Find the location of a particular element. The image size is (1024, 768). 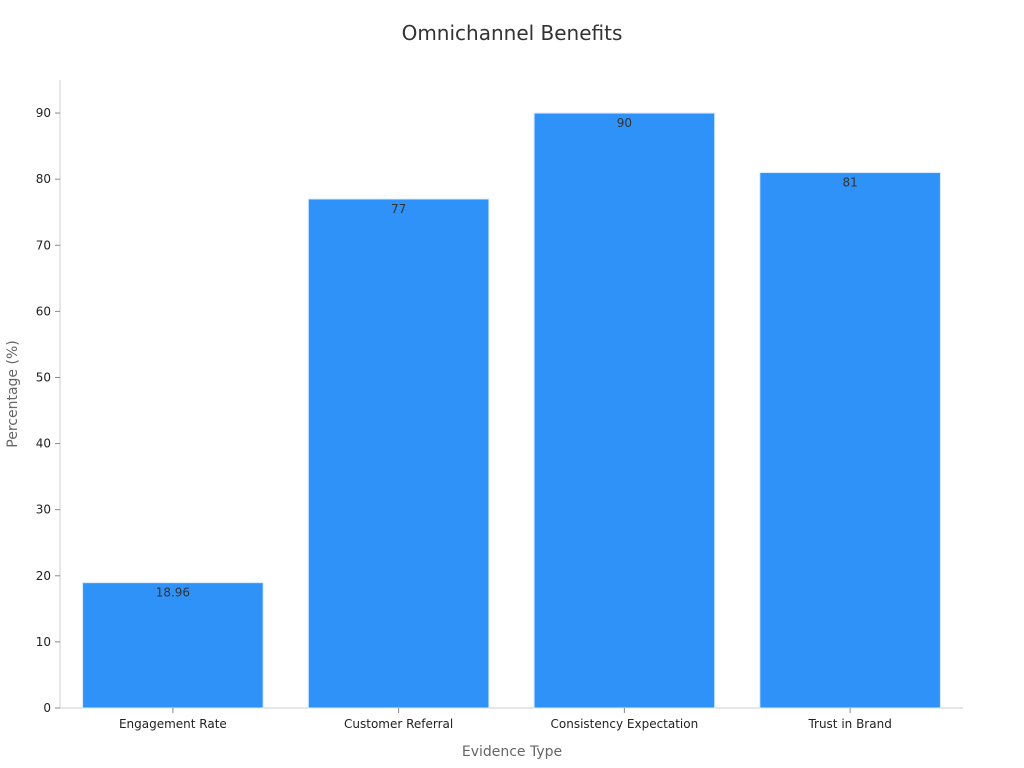

y-tick-label: 40 is located at coordinates (43, 444).